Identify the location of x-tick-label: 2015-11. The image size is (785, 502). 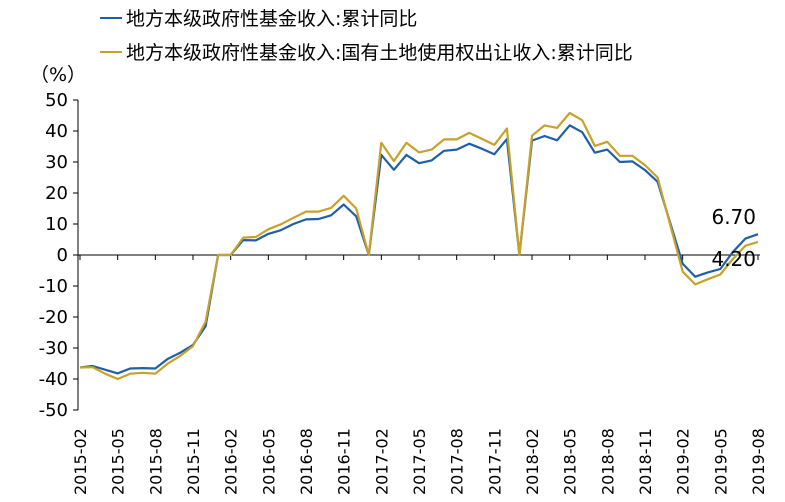
(193, 461).